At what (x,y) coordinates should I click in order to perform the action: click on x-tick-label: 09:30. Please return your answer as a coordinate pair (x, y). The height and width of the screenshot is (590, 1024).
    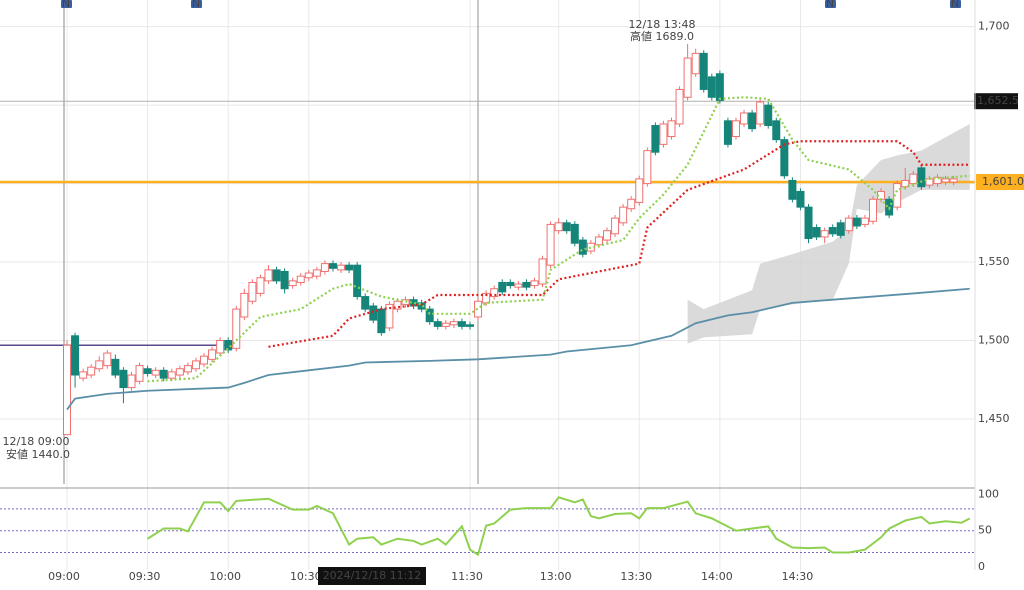
    Looking at the image, I should click on (145, 576).